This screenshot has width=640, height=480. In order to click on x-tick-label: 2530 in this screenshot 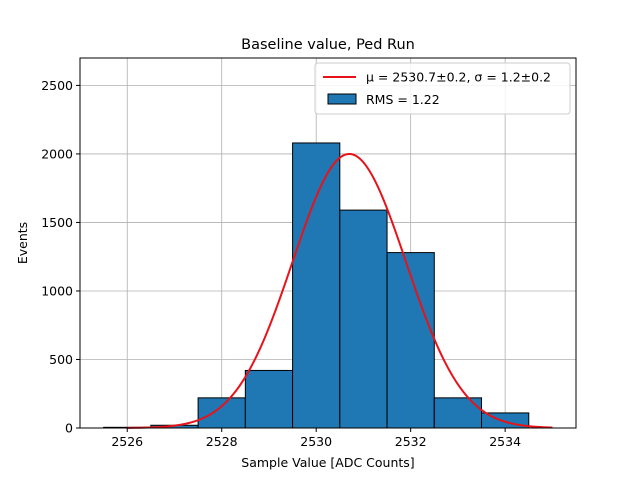, I will do `click(316, 441)`.